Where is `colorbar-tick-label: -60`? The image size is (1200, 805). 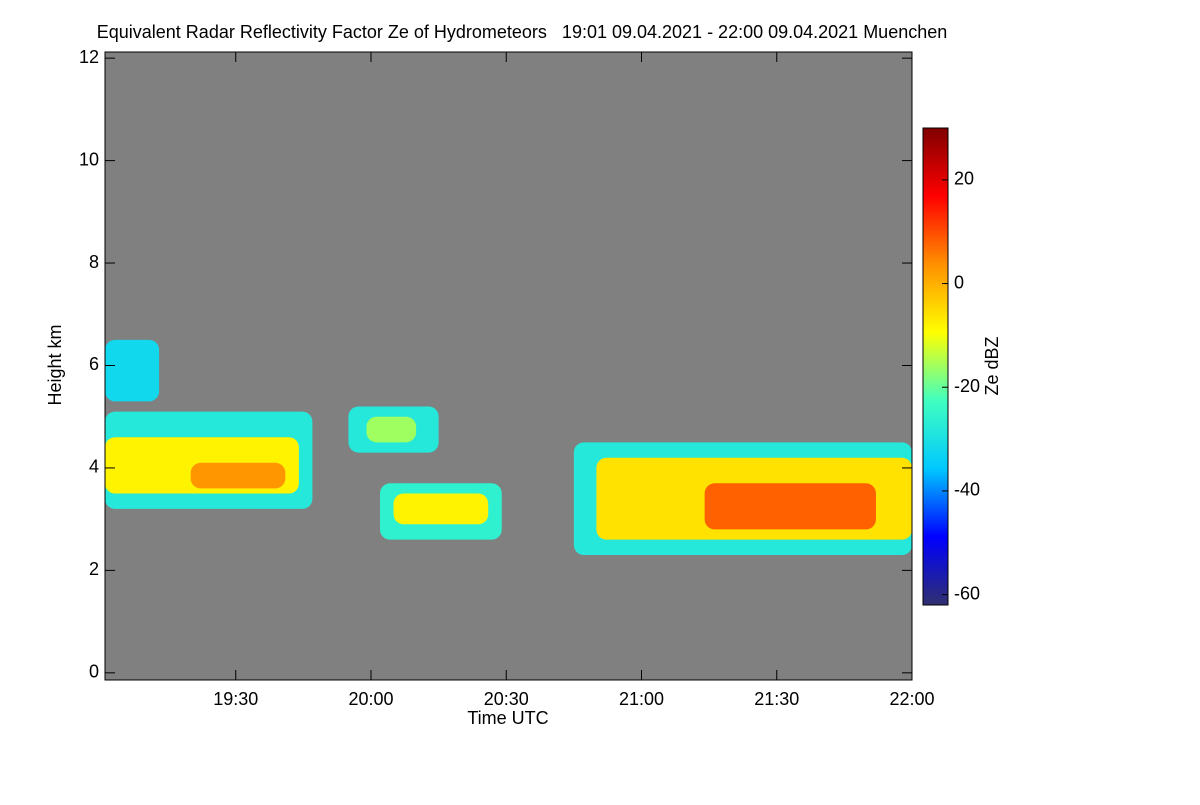 colorbar-tick-label: -60 is located at coordinates (967, 593).